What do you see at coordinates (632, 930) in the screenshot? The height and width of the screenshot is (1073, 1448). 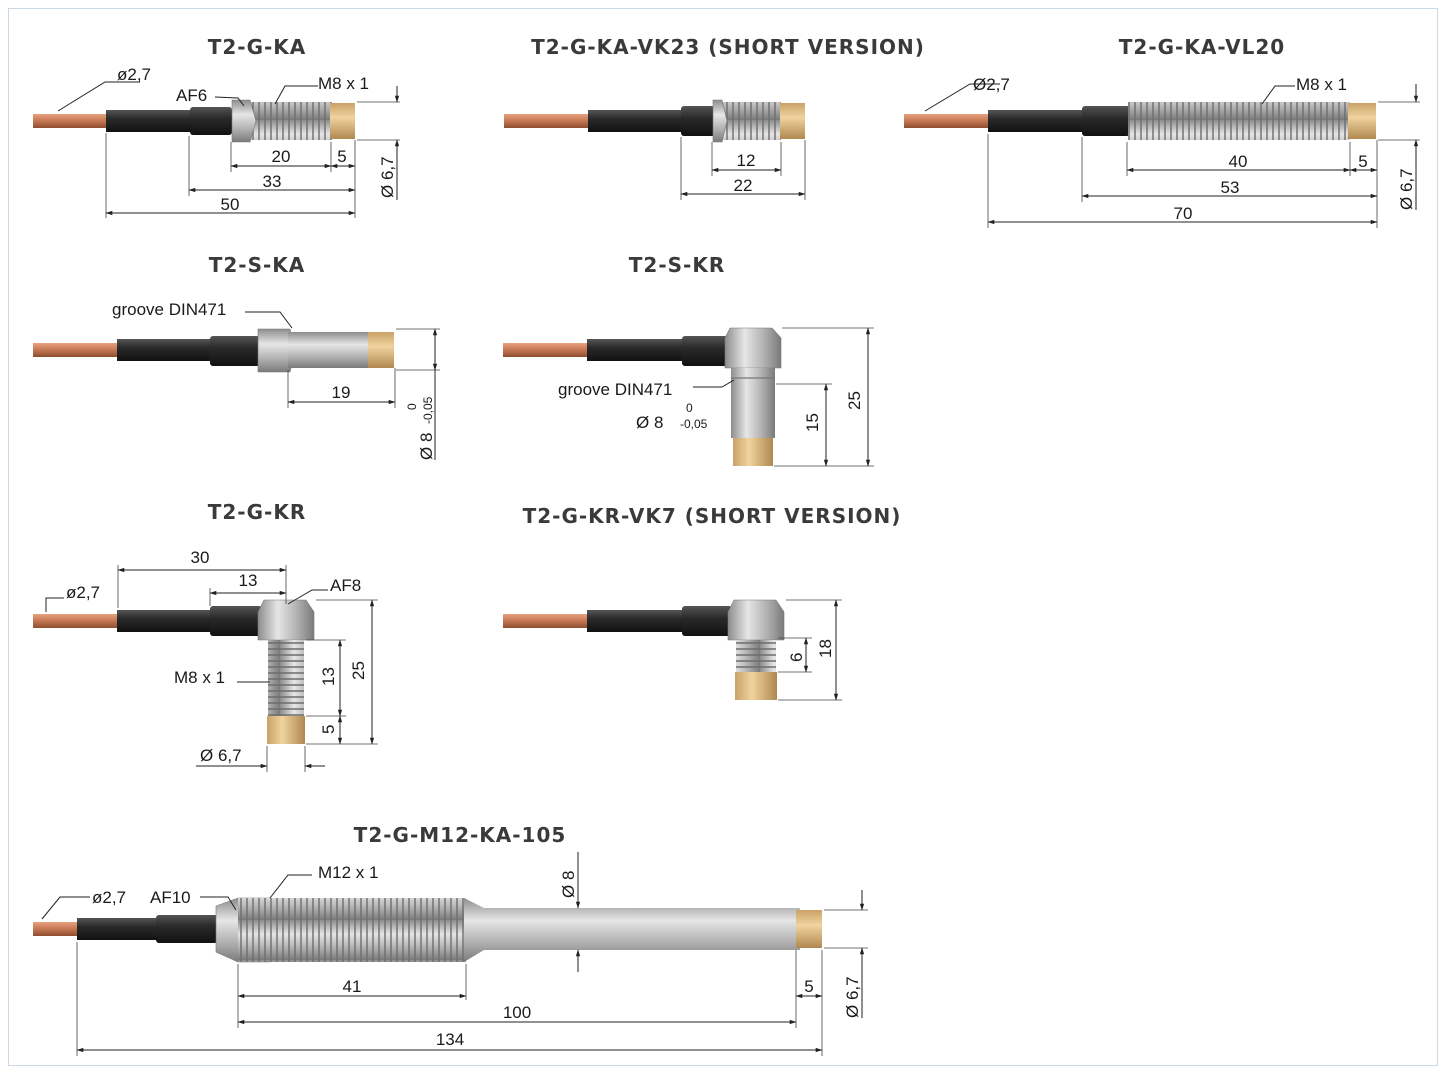 I see `taper-neck` at bounding box center [632, 930].